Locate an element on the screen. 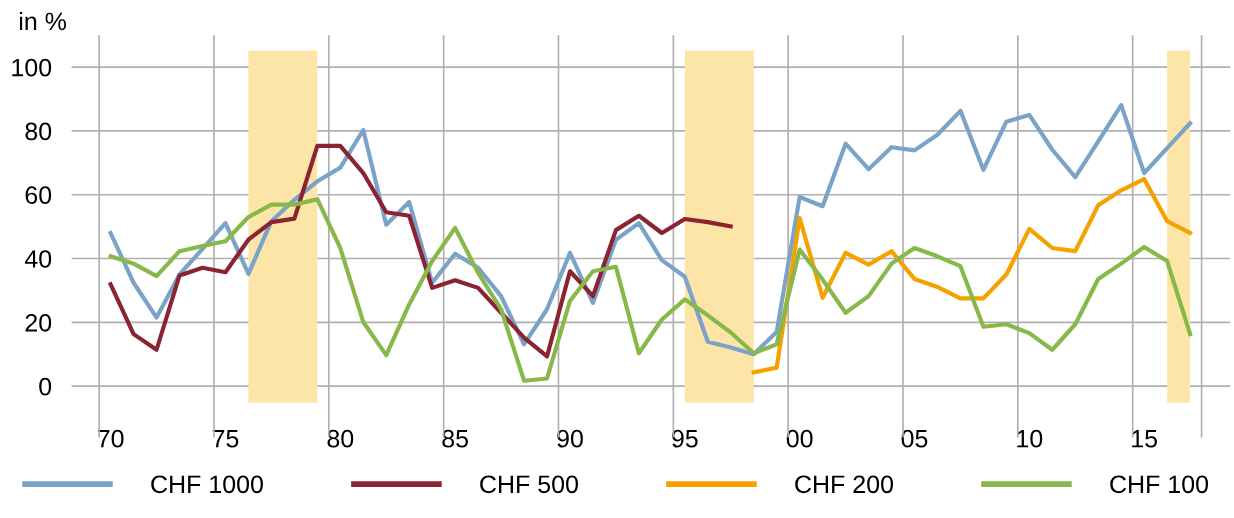 Image resolution: width=1234 pixels, height=518 pixels. x-tick-label: 15 is located at coordinates (1145, 439).